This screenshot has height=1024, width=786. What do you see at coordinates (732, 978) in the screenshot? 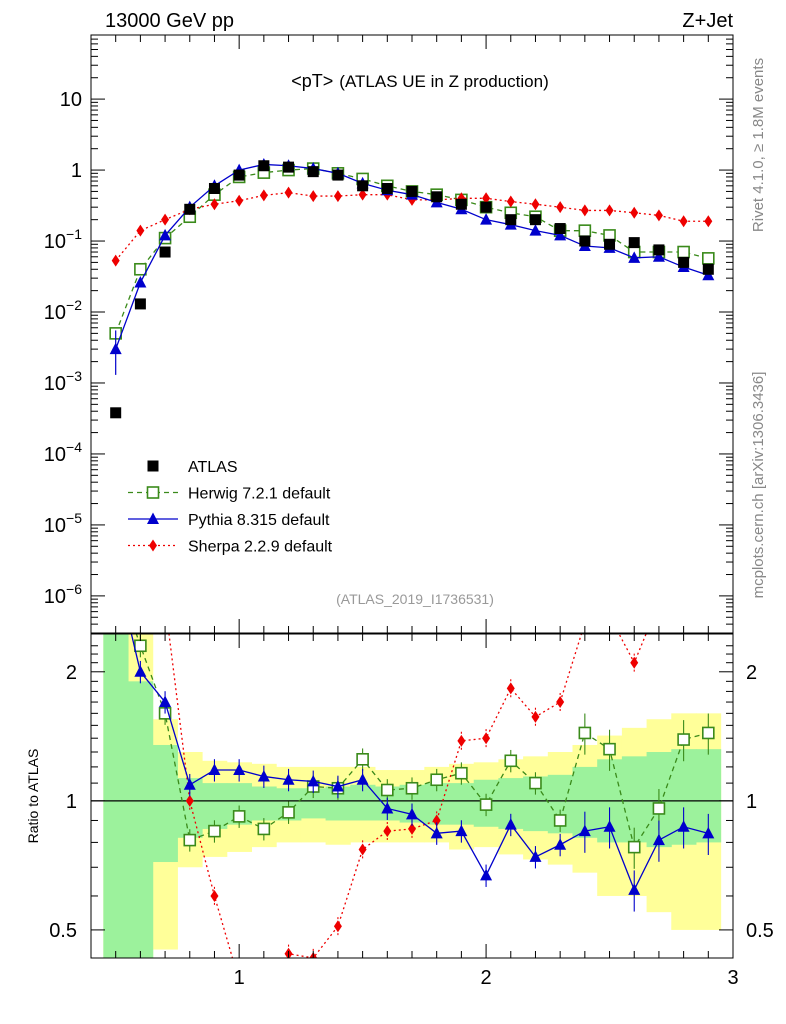
I see `ratio-x-tick-label: 3` at bounding box center [732, 978].